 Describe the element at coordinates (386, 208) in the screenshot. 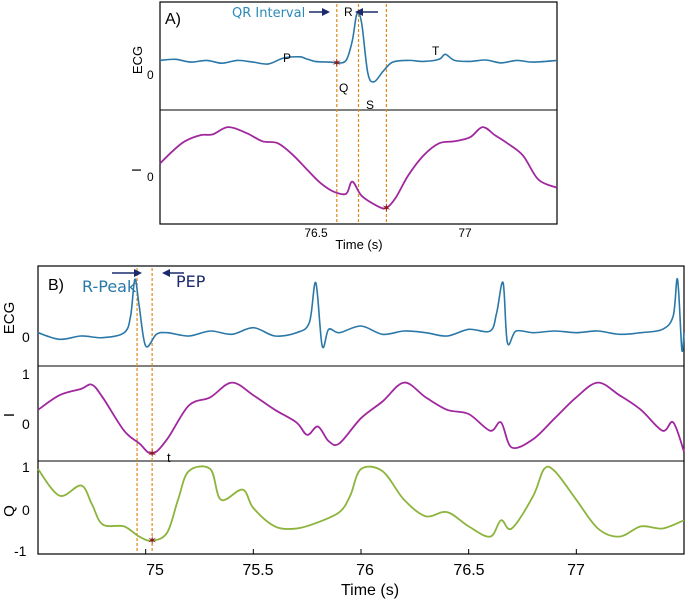

I see `panel-a-i-marker-0: ✶` at that location.